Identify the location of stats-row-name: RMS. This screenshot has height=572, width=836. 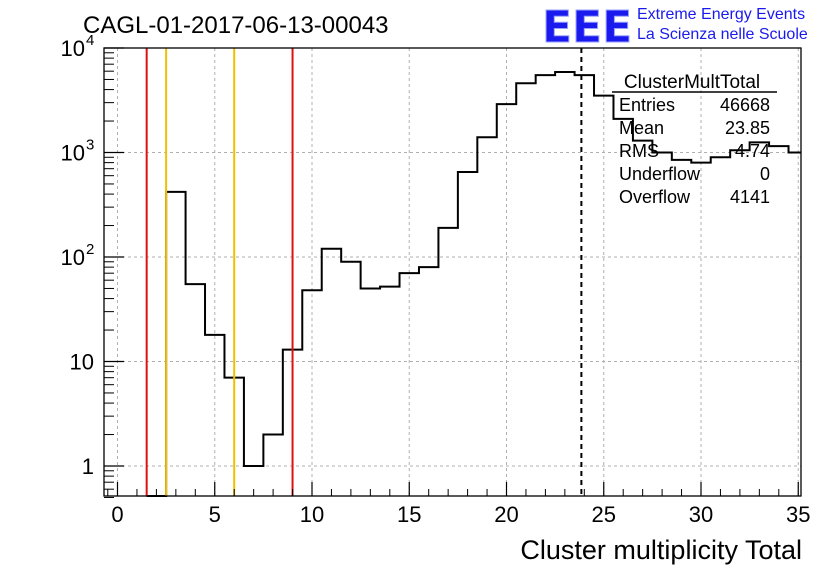
(639, 151).